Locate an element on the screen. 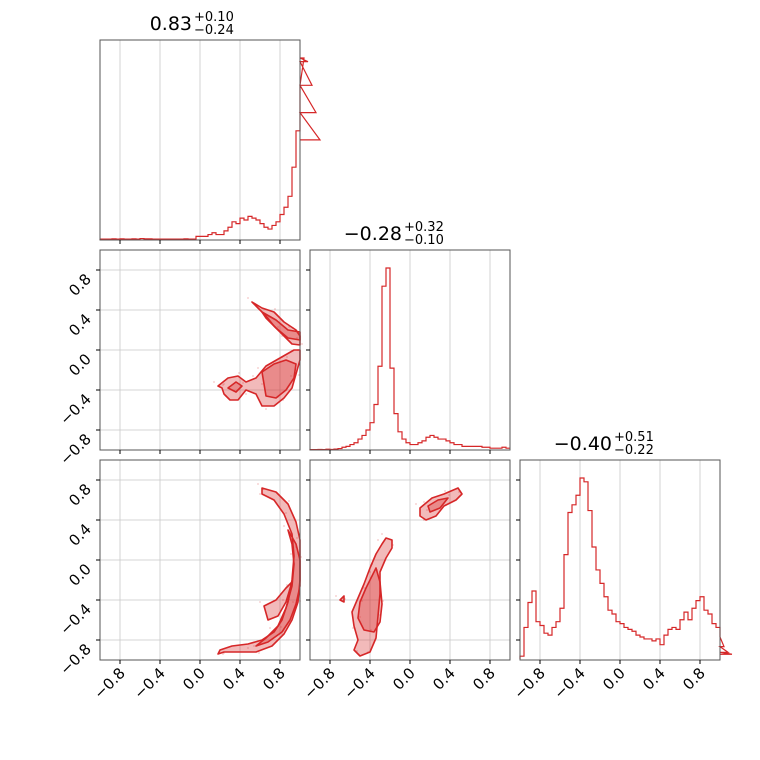 The width and height of the screenshot is (760, 760). title-minus-error: −0.10 is located at coordinates (424, 240).